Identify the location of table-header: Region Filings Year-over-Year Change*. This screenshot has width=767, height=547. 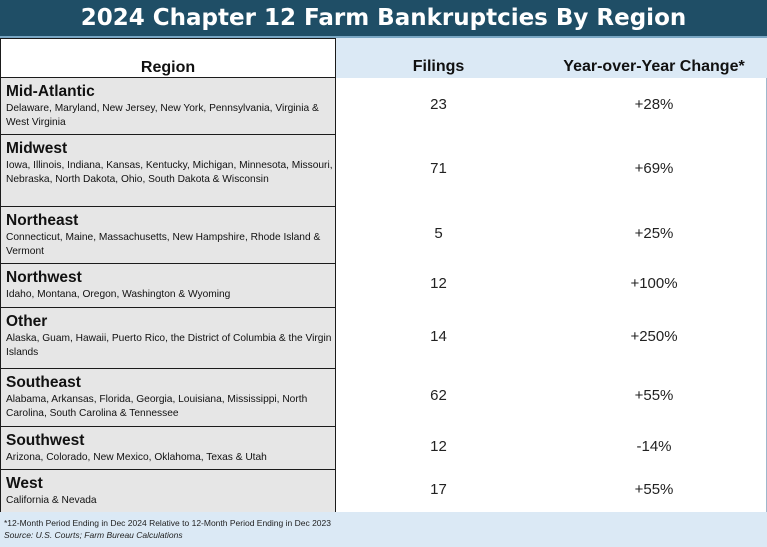
(383, 58).